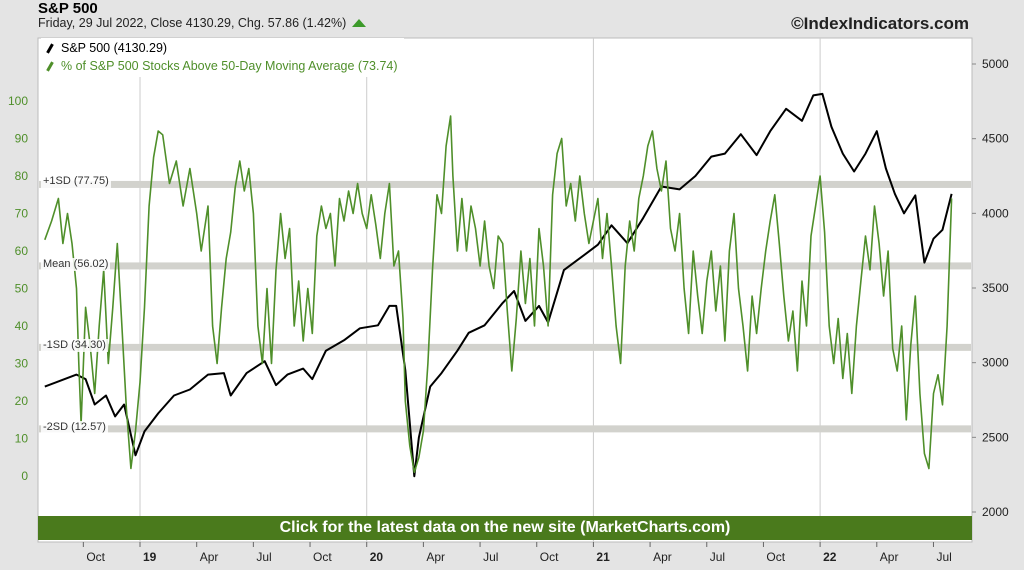  What do you see at coordinates (74, 427) in the screenshot?
I see `sd-label-minus2: -2SD (12.57)` at bounding box center [74, 427].